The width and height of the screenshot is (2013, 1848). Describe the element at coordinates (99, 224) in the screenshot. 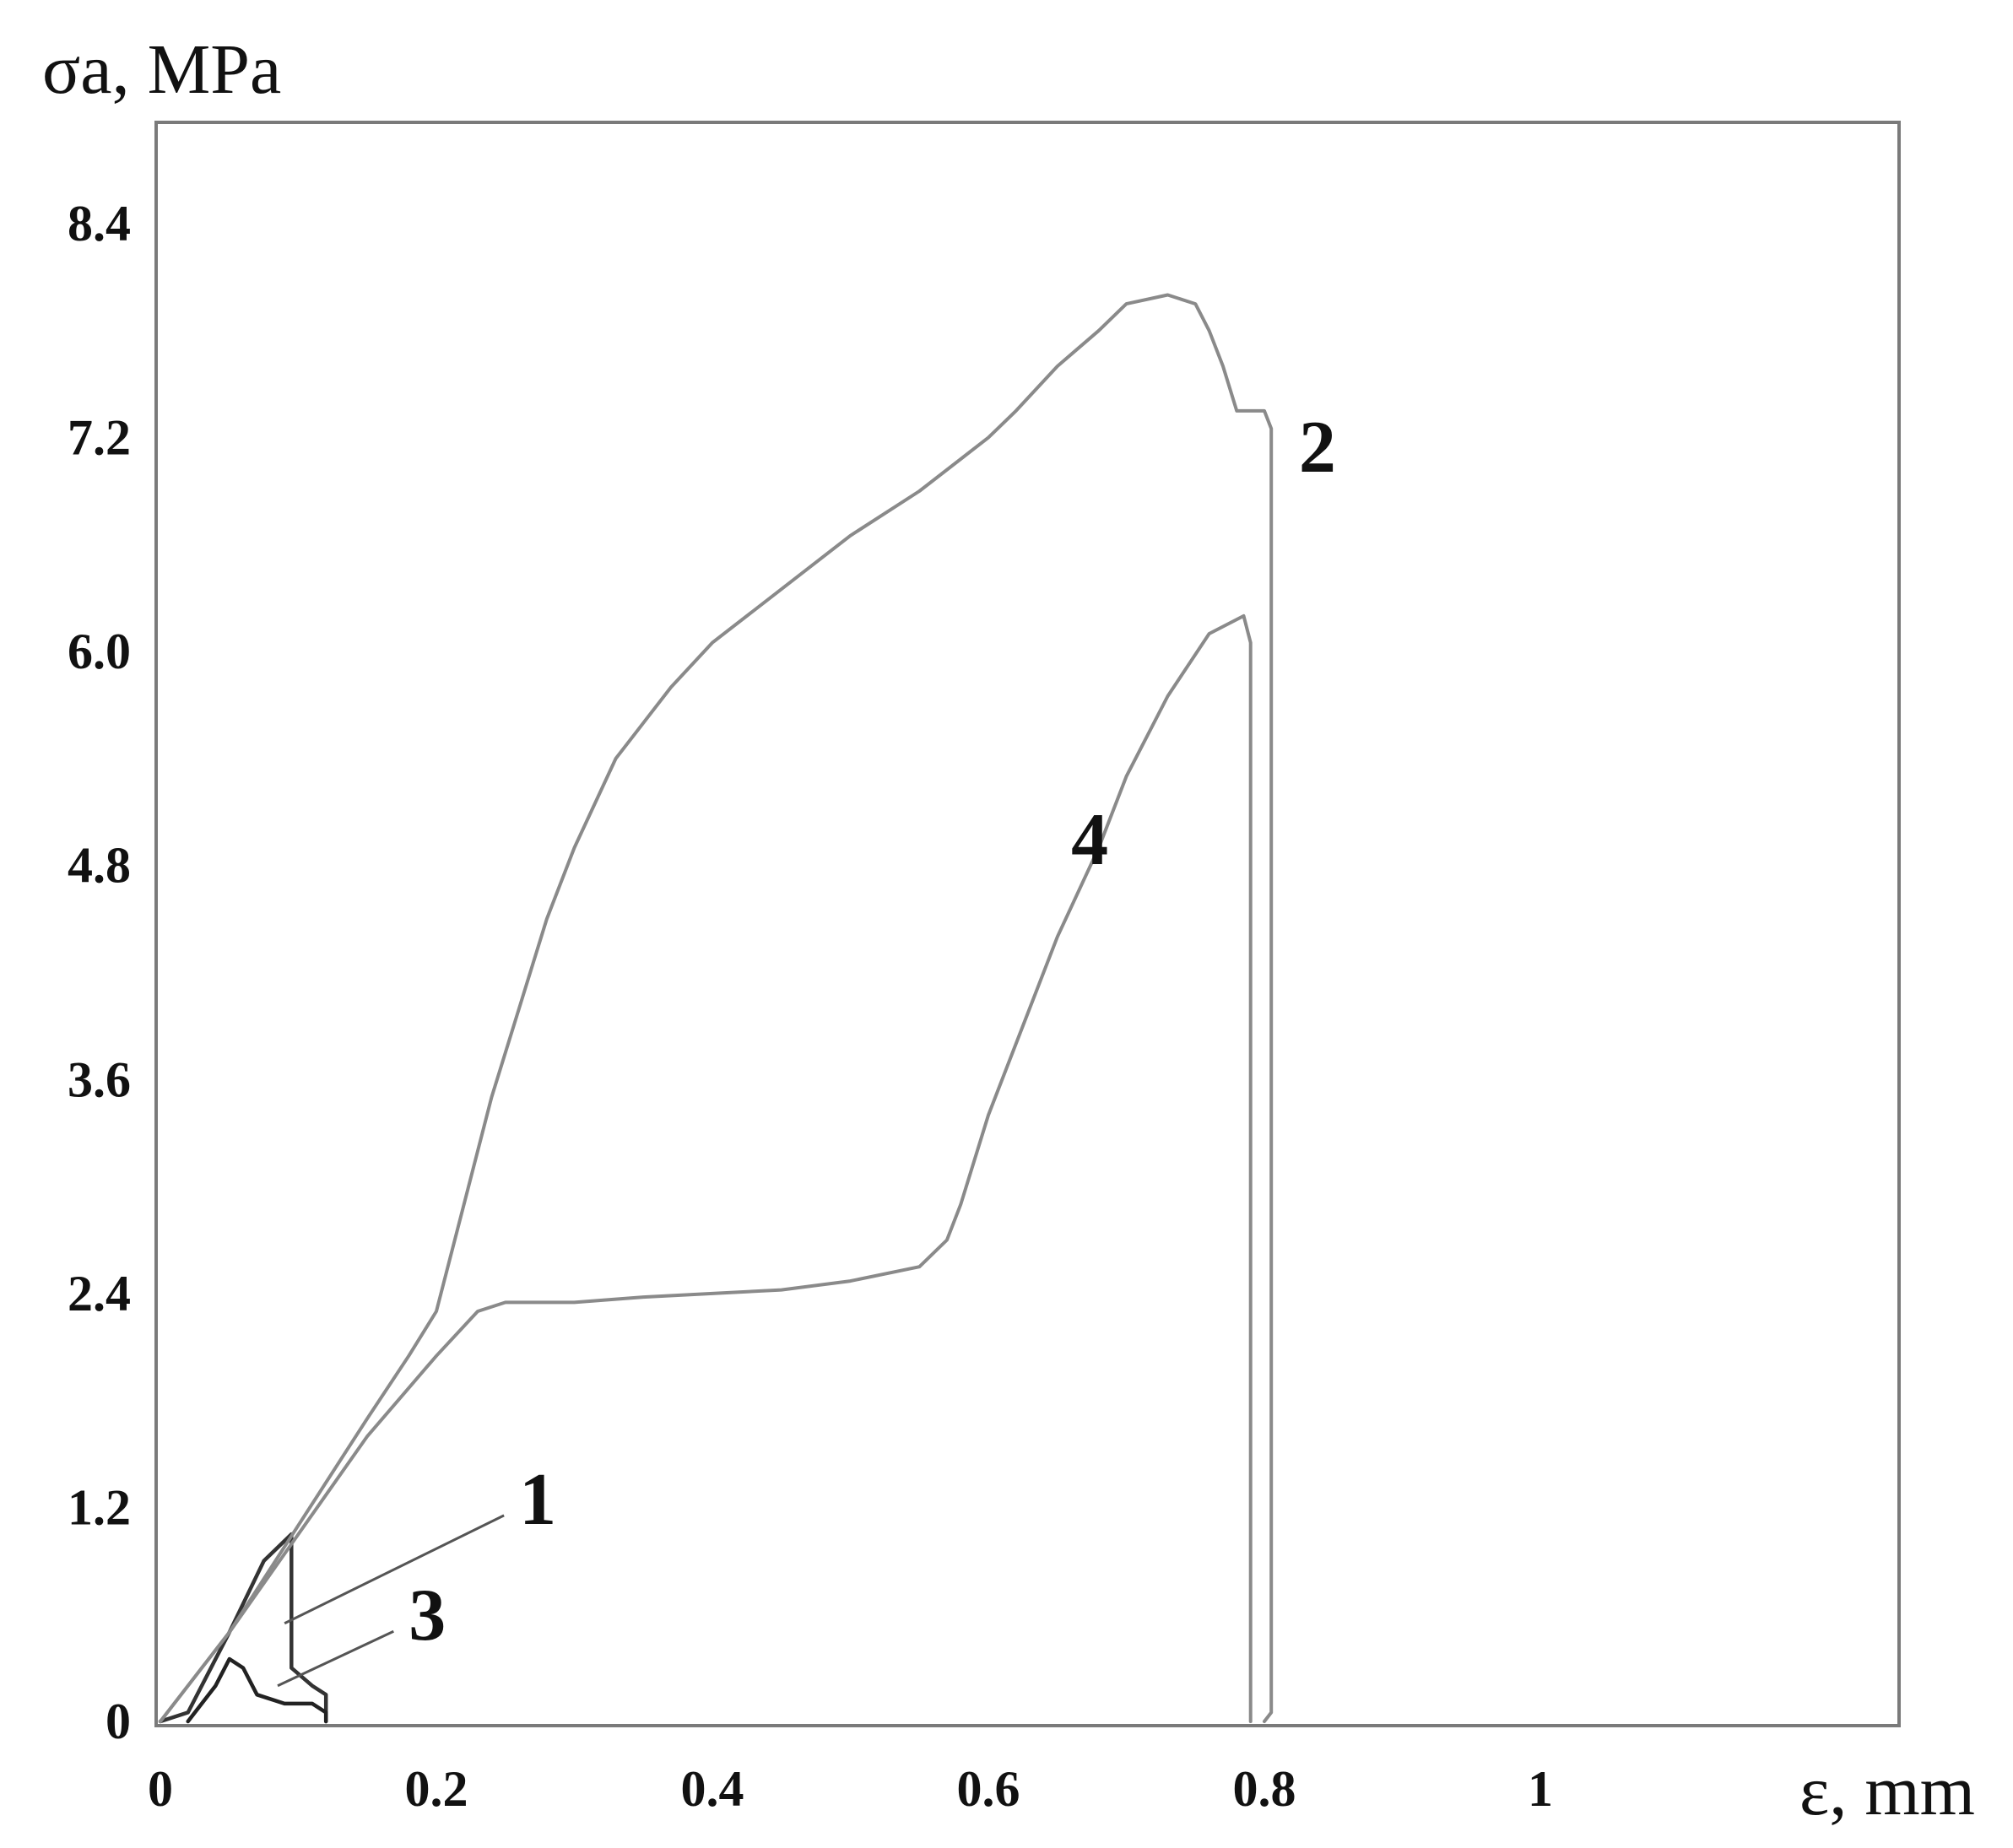

I see `y-tick-label: 8.4` at that location.